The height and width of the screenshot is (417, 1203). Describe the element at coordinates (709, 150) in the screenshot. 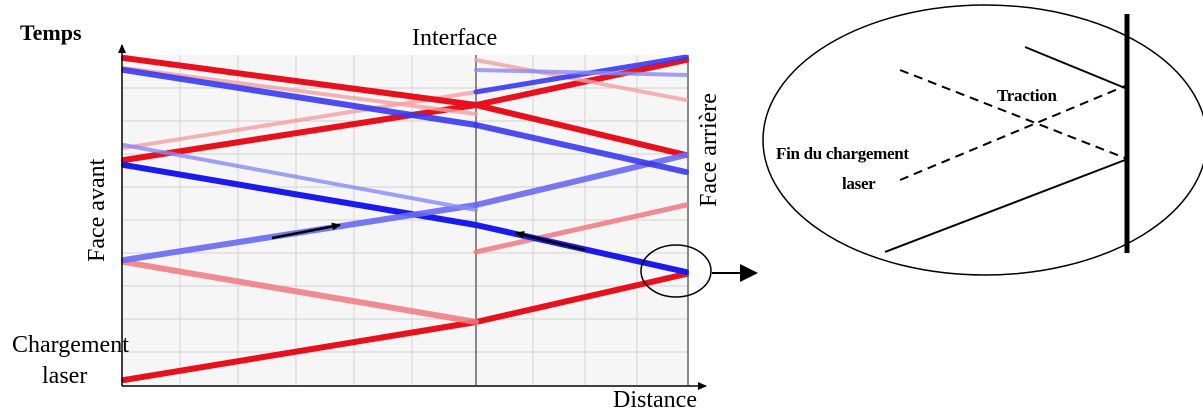

I see `rear-face-label: Face arrière` at that location.